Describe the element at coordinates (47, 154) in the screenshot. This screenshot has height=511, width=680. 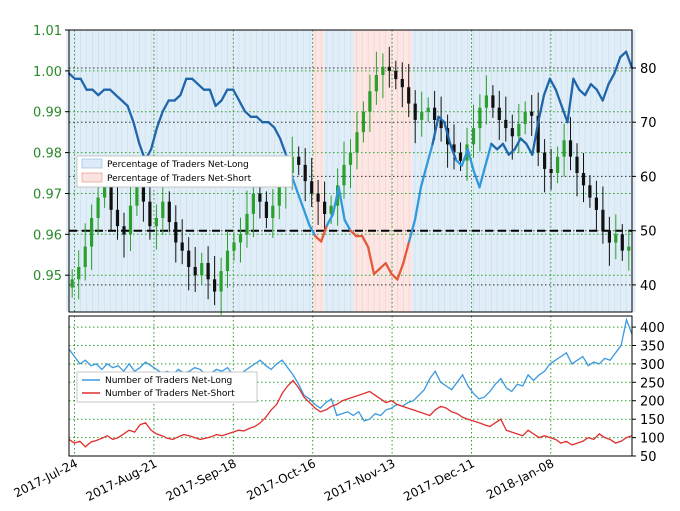
I see `left-tick-label-3: 0.98` at that location.